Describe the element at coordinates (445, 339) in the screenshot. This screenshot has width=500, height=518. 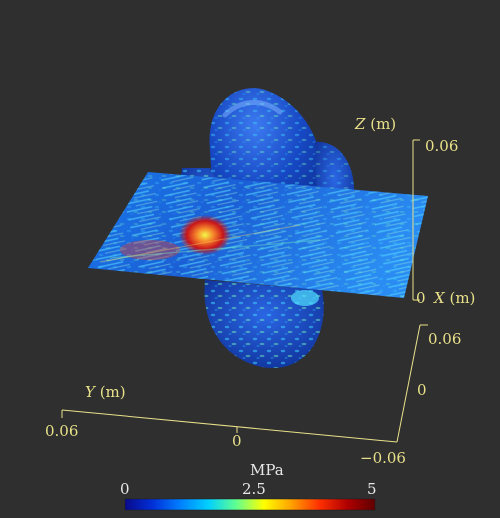
I see `x-tick-pos: 0.06` at that location.